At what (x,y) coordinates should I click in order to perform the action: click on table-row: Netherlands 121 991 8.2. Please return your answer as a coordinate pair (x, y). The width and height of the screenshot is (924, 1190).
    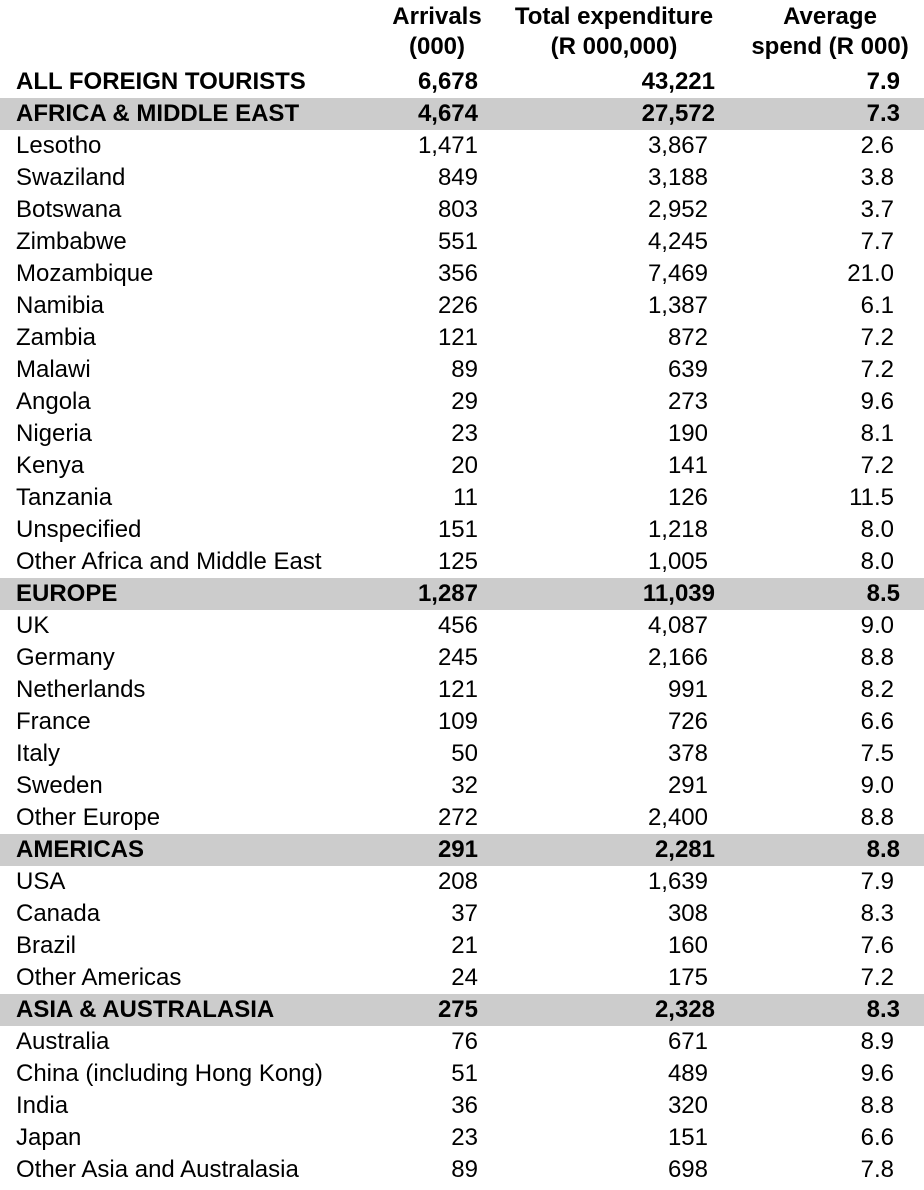
    Looking at the image, I should click on (462, 690).